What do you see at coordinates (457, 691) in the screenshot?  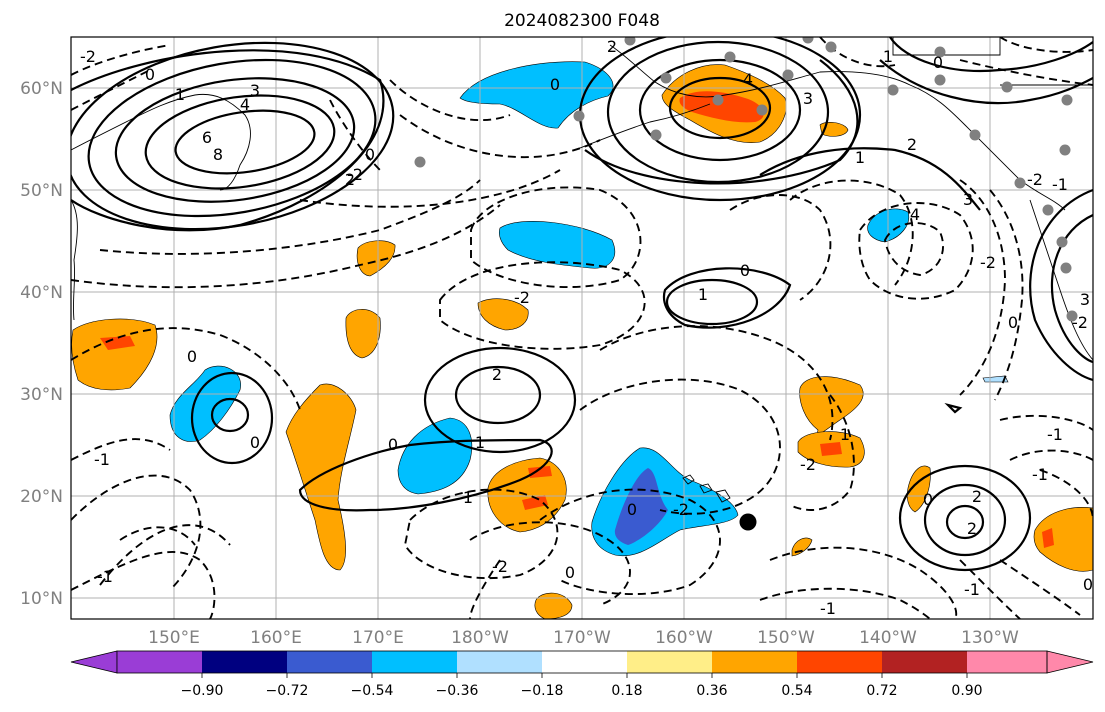 I see `colorbar-tick-label: −0.36` at bounding box center [457, 691].